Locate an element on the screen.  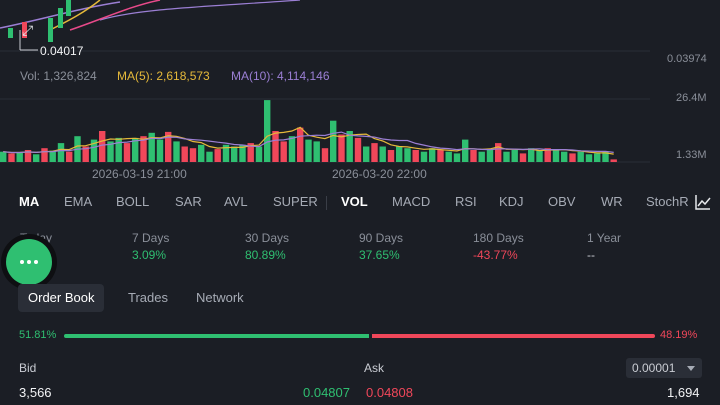
tab-avl: AVL is located at coordinates (236, 201).